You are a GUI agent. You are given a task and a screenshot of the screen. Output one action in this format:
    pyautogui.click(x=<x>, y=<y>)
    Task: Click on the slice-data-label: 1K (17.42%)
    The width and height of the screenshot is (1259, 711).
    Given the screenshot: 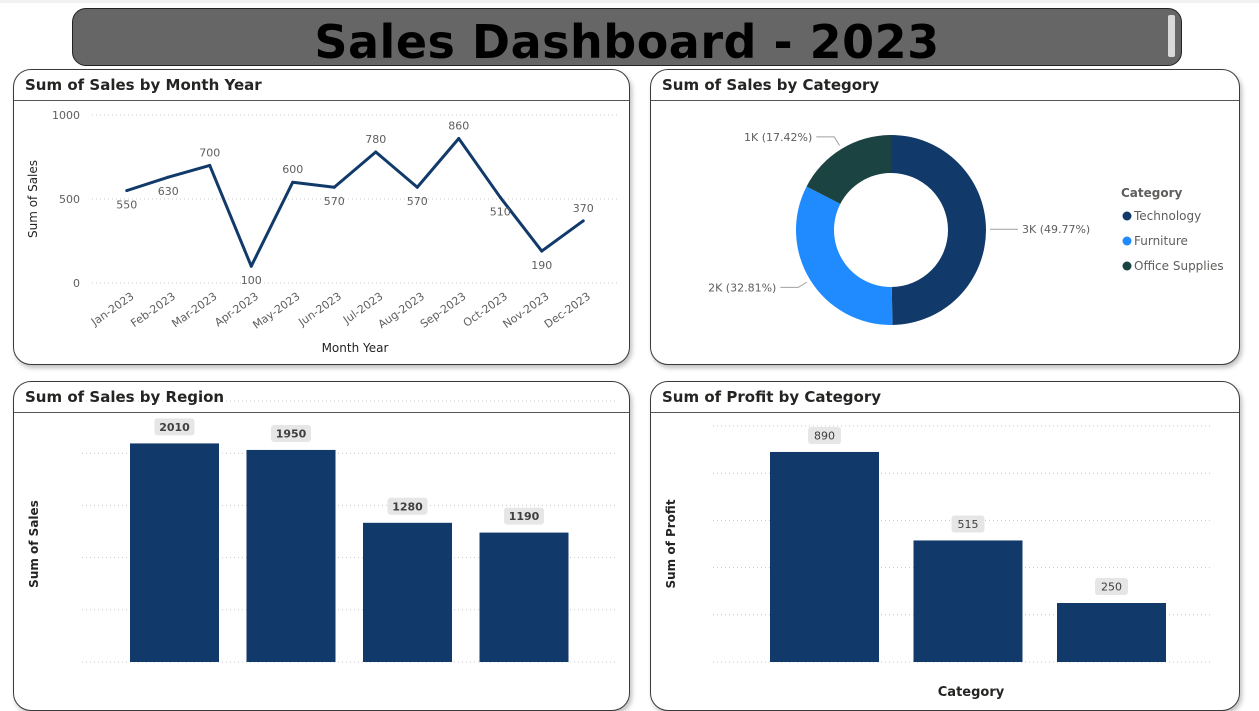 What is the action you would take?
    pyautogui.click(x=778, y=137)
    